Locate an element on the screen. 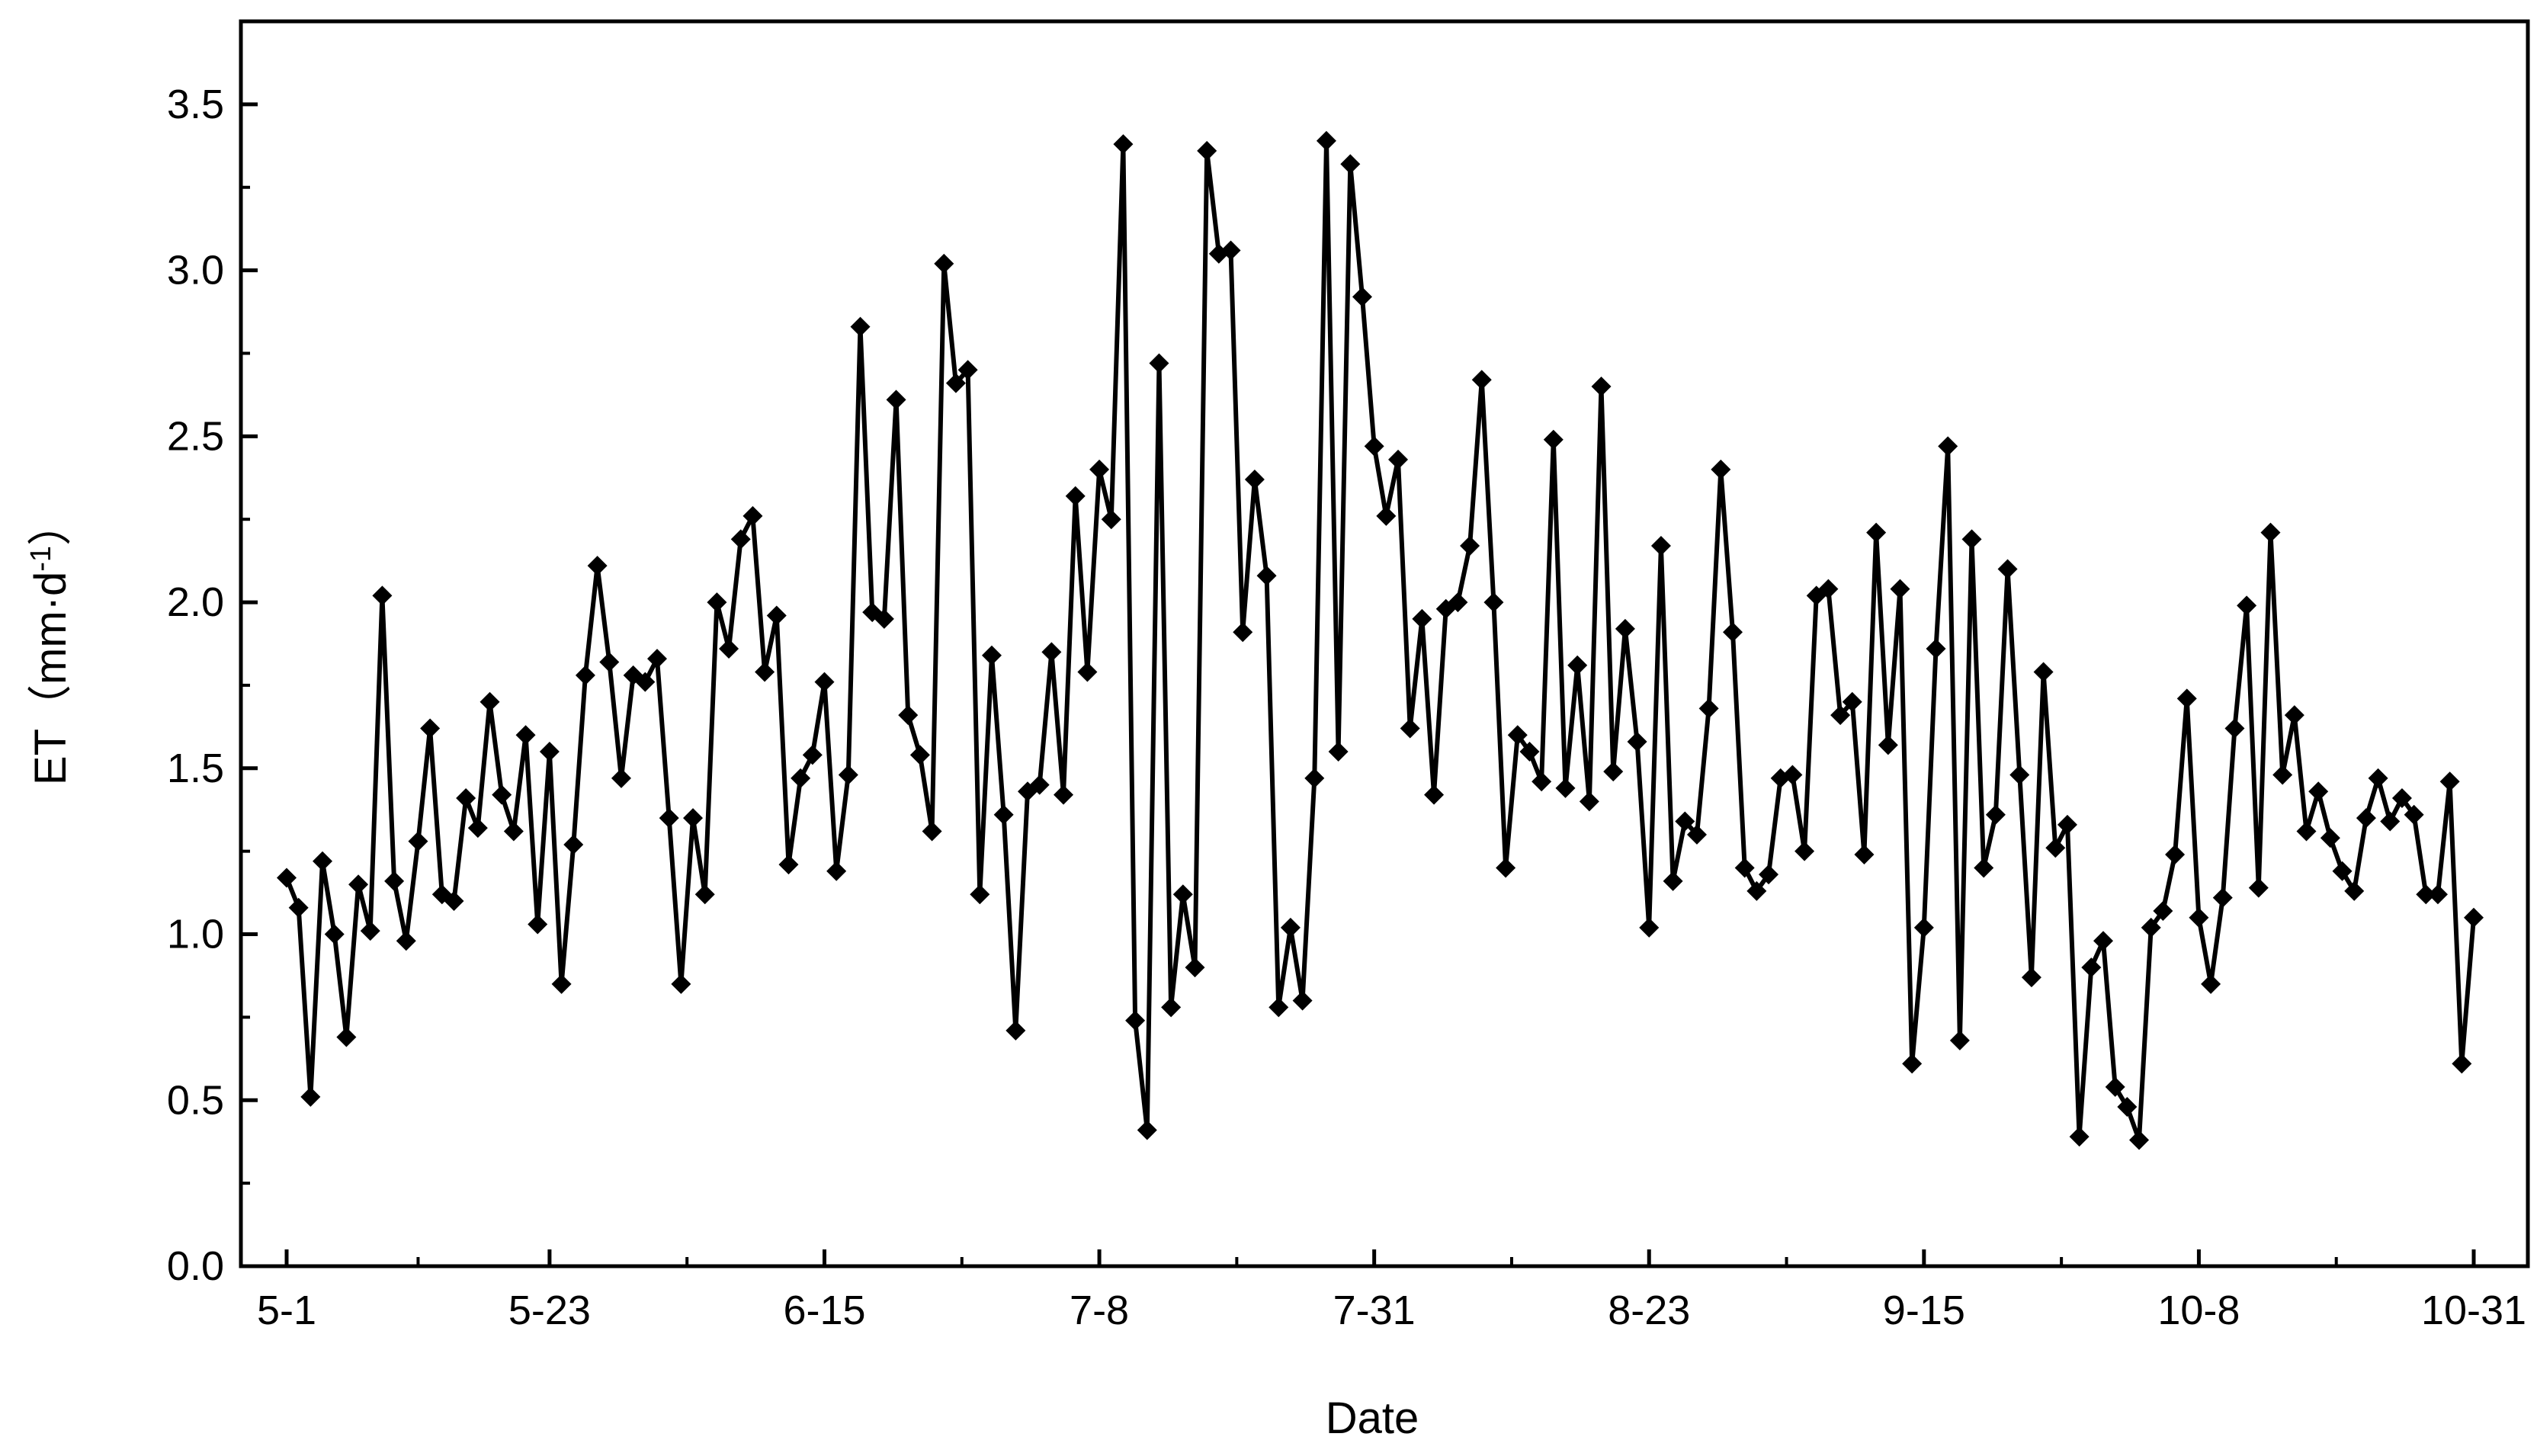 The height and width of the screenshot is (1456, 2537). y-axis: 0.0 0.5 1.0 1.5 2.0 2.5 3.0 3.5 is located at coordinates (212, 685).